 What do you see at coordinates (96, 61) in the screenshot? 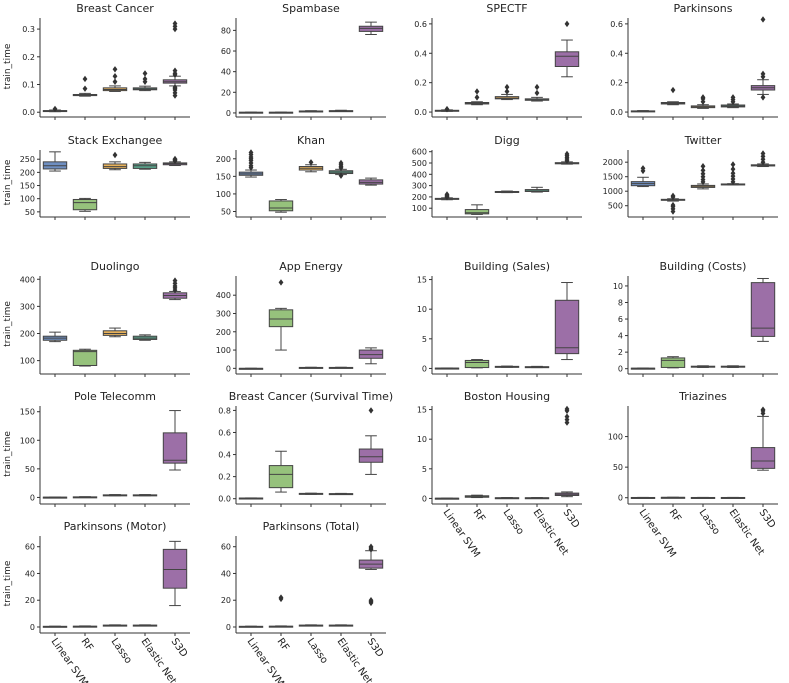
I see `panel-breast-cancer: Breast Cancer 0.0 0.1 0.2 0.3 train_time` at bounding box center [96, 61].